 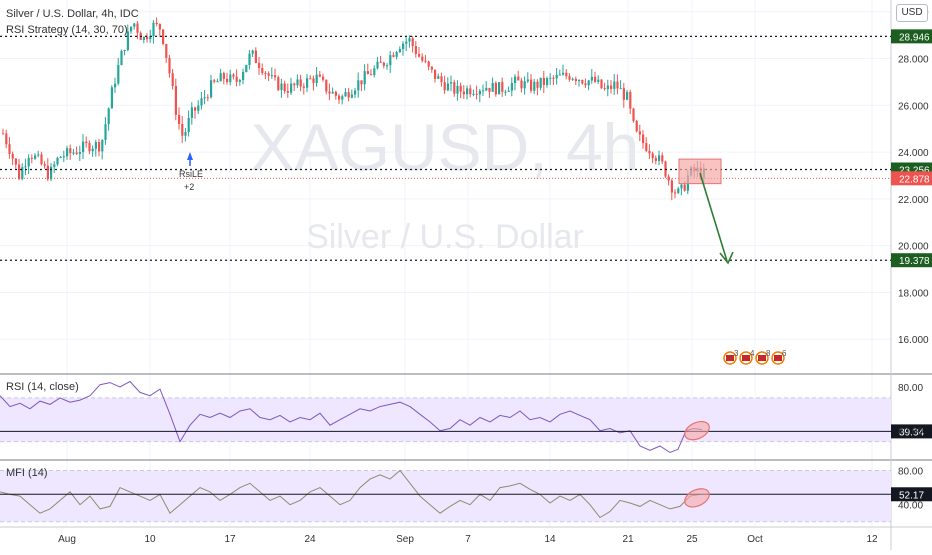 I want to click on x-tick-5: 7, so click(x=468, y=539).